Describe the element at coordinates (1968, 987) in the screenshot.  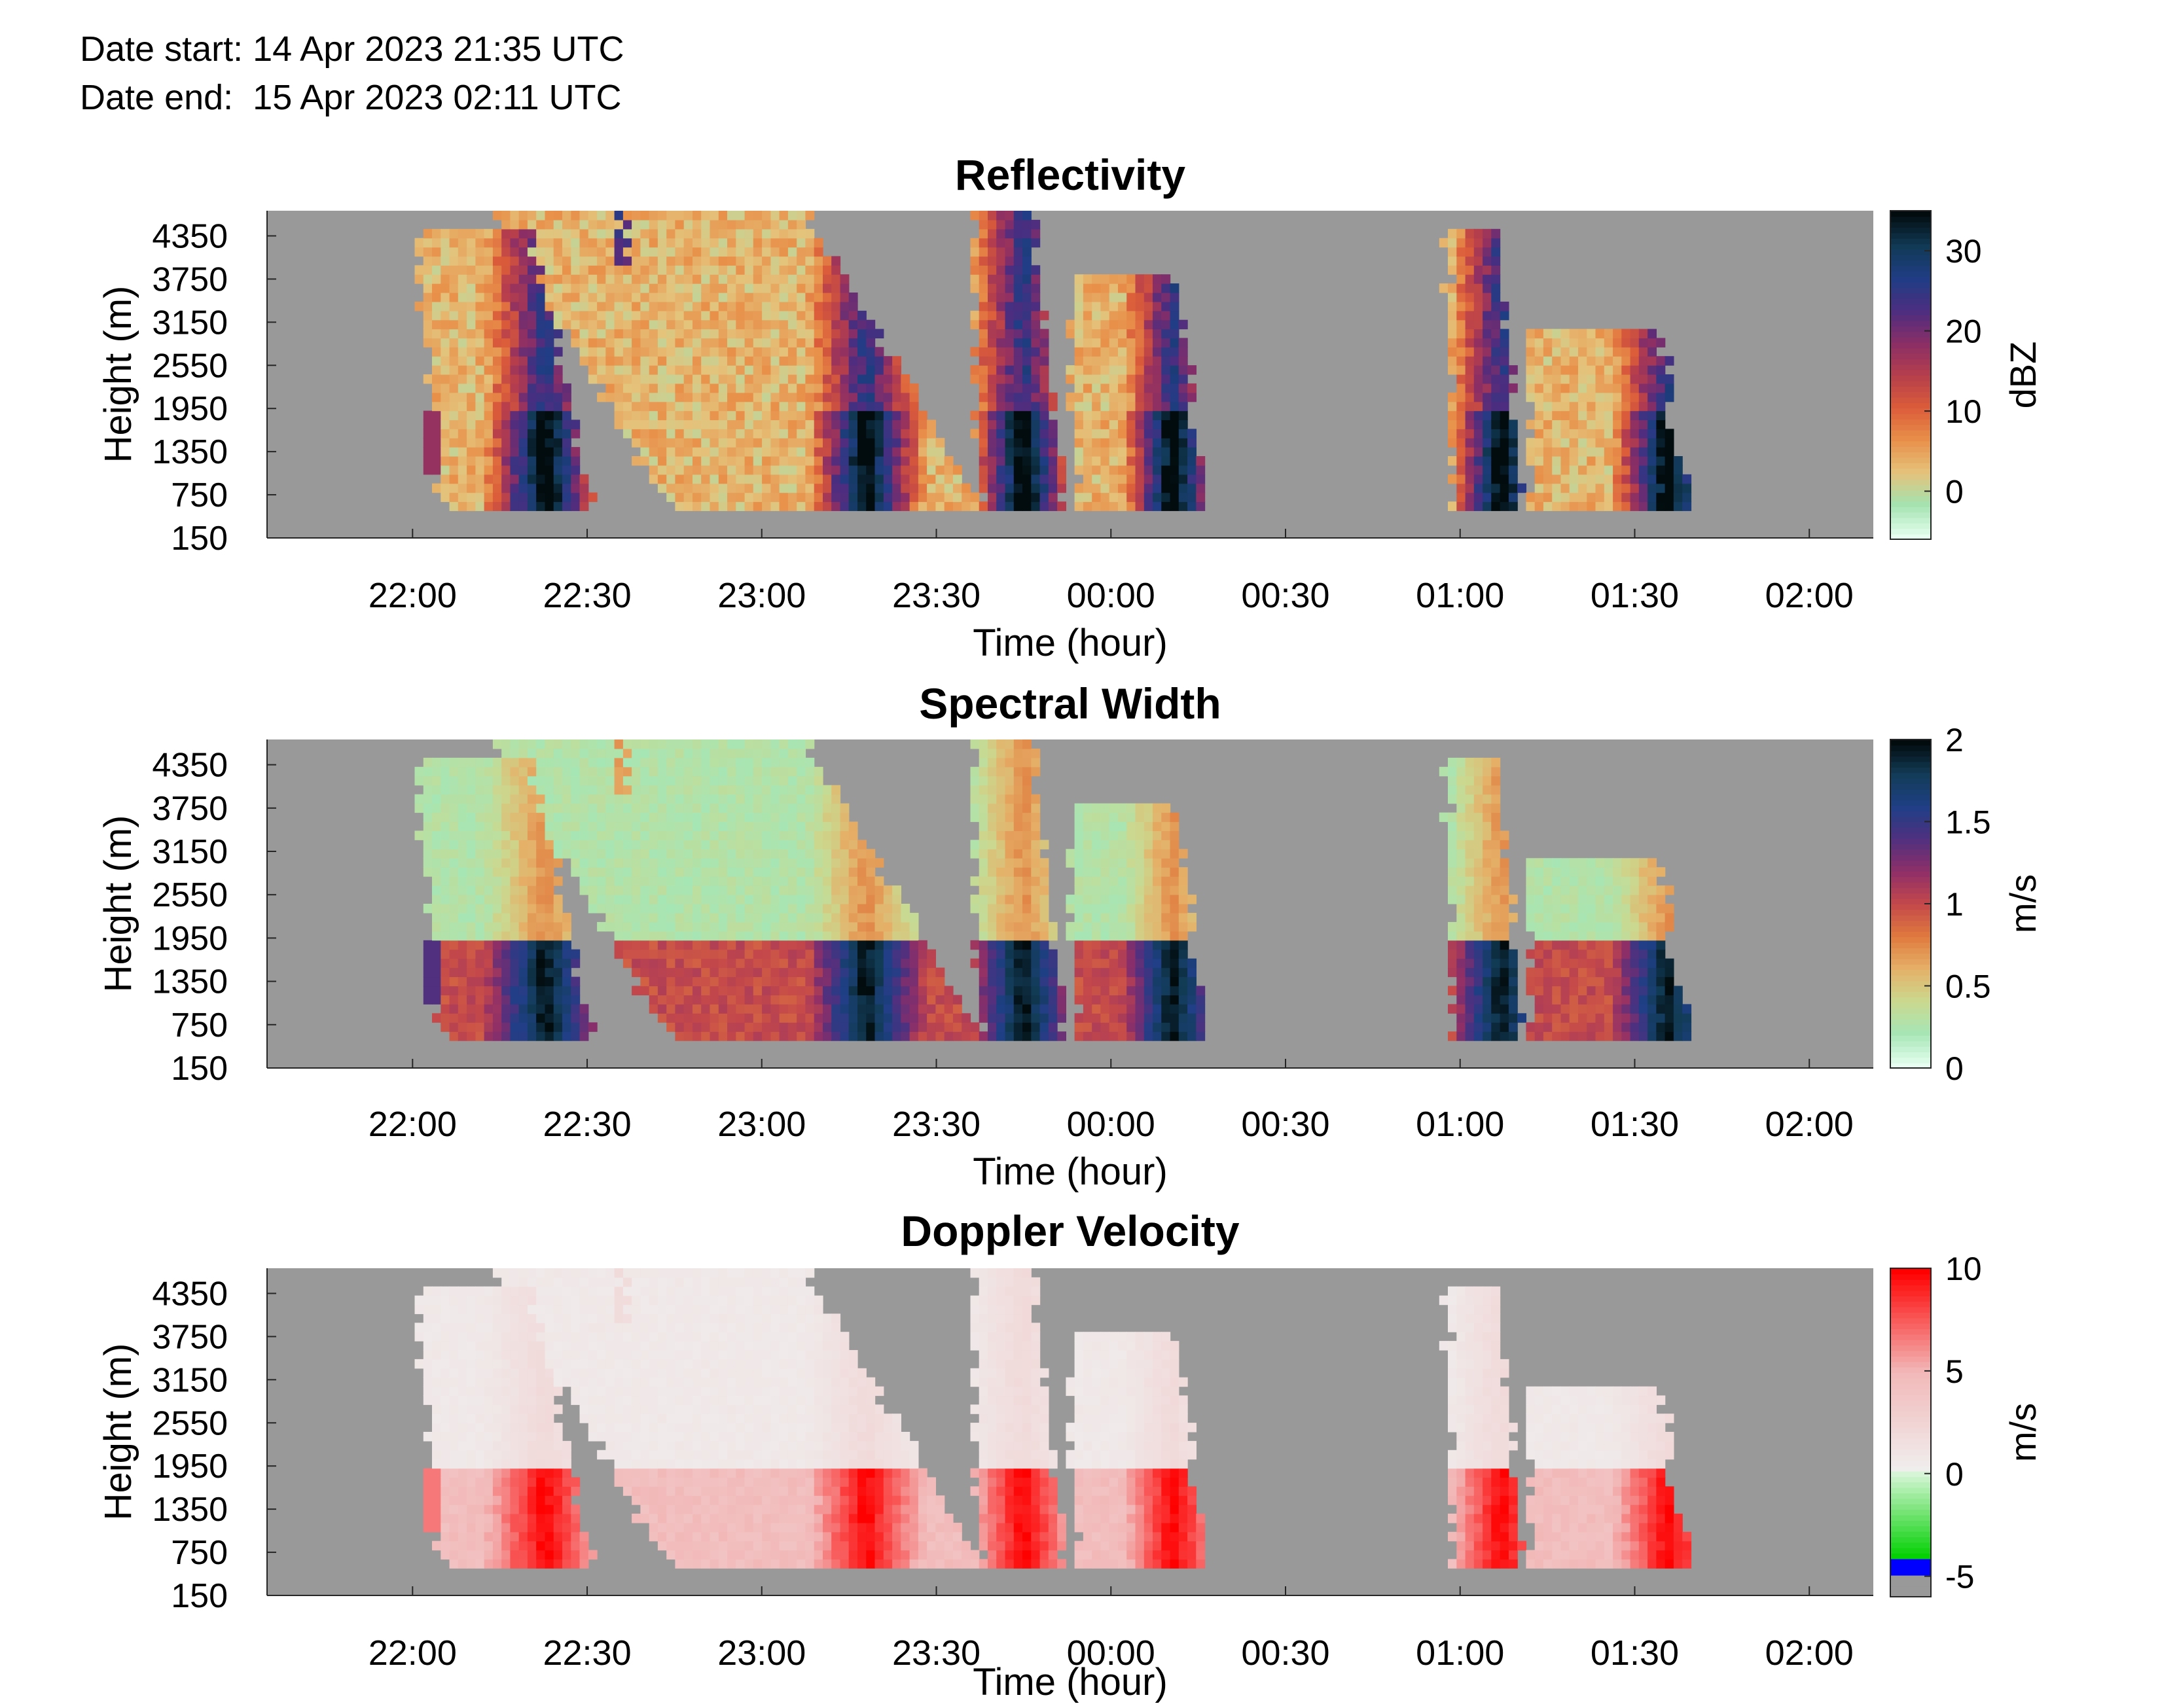
I see `colorbar-tick-label: 0.5` at that location.